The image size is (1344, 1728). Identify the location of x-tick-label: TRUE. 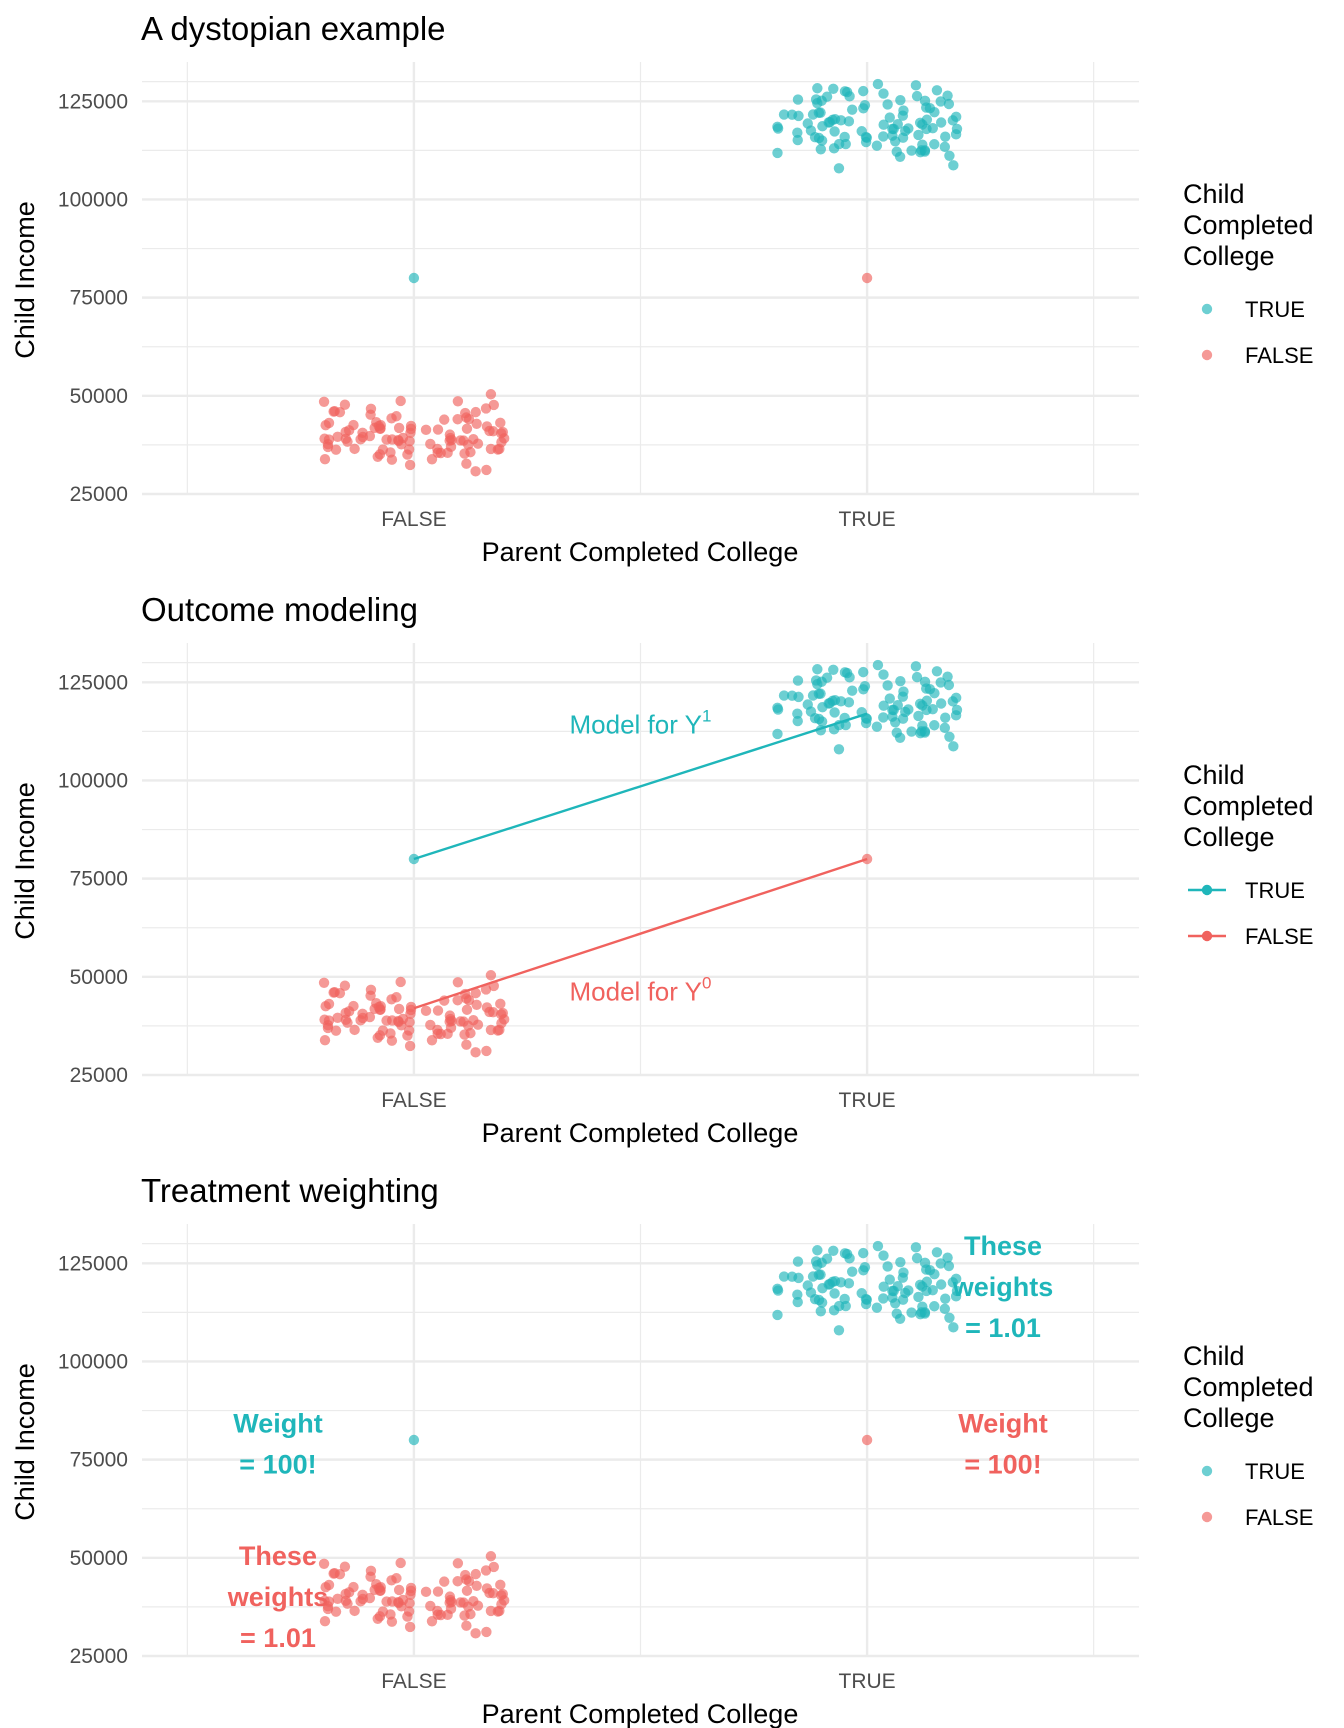
(867, 1100).